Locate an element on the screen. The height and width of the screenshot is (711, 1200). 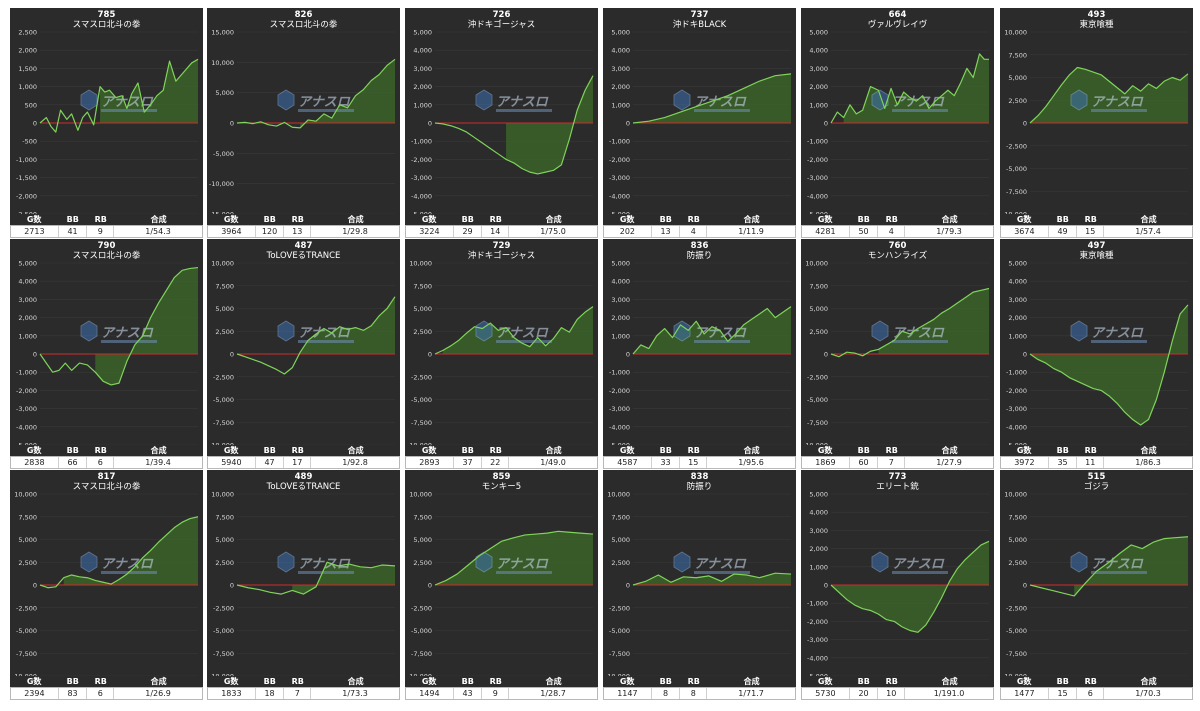
stats-value-row: 3972 35 11 1/86.3 is located at coordinates (1096, 462).